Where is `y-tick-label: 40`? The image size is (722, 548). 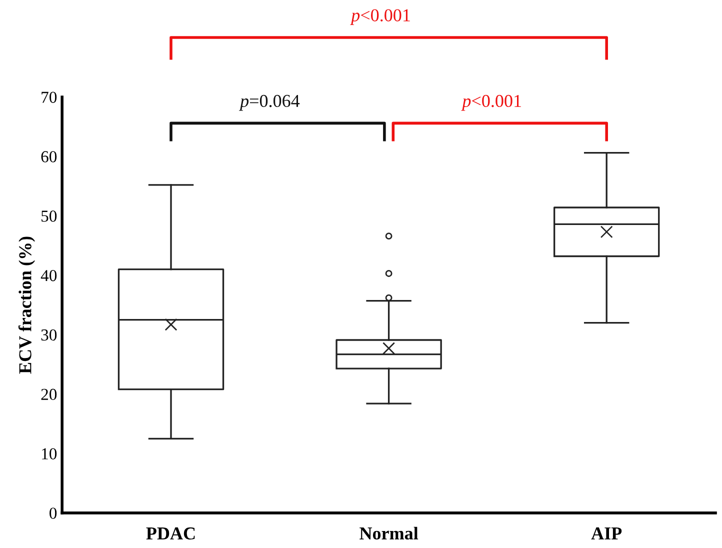
y-tick-label: 40 is located at coordinates (48, 276).